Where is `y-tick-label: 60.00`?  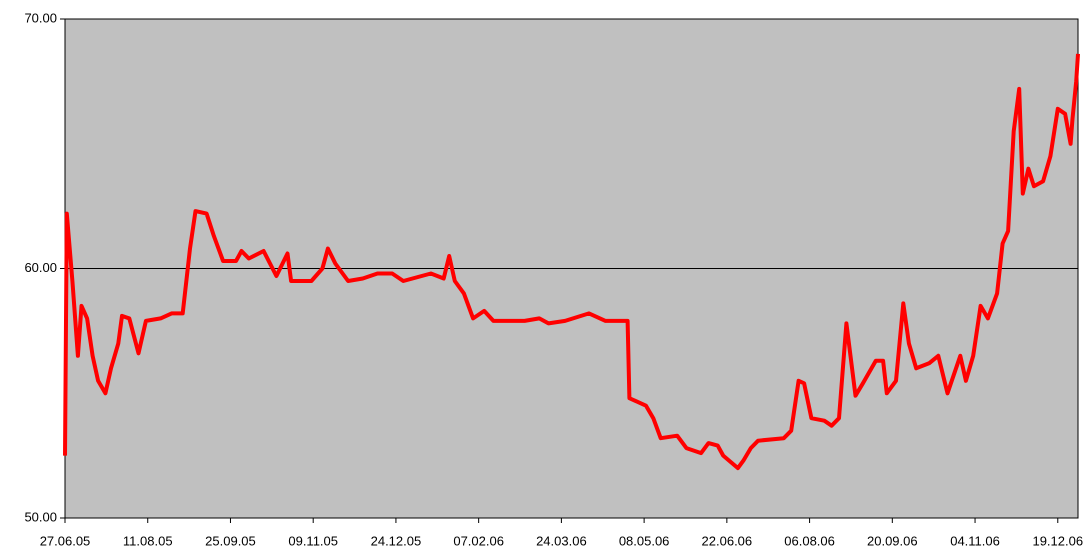 y-tick-label: 60.00 is located at coordinates (40, 267).